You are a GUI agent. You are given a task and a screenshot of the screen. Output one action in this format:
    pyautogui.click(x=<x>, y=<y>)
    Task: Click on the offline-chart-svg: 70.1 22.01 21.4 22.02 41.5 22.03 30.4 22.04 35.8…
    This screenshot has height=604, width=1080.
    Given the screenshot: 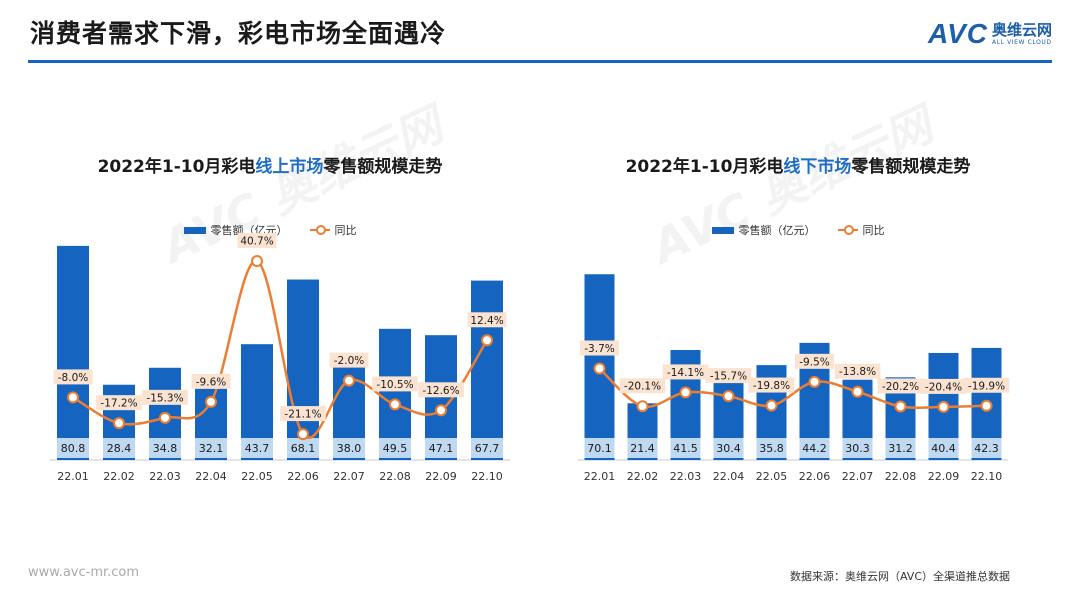 What is the action you would take?
    pyautogui.click(x=794, y=378)
    